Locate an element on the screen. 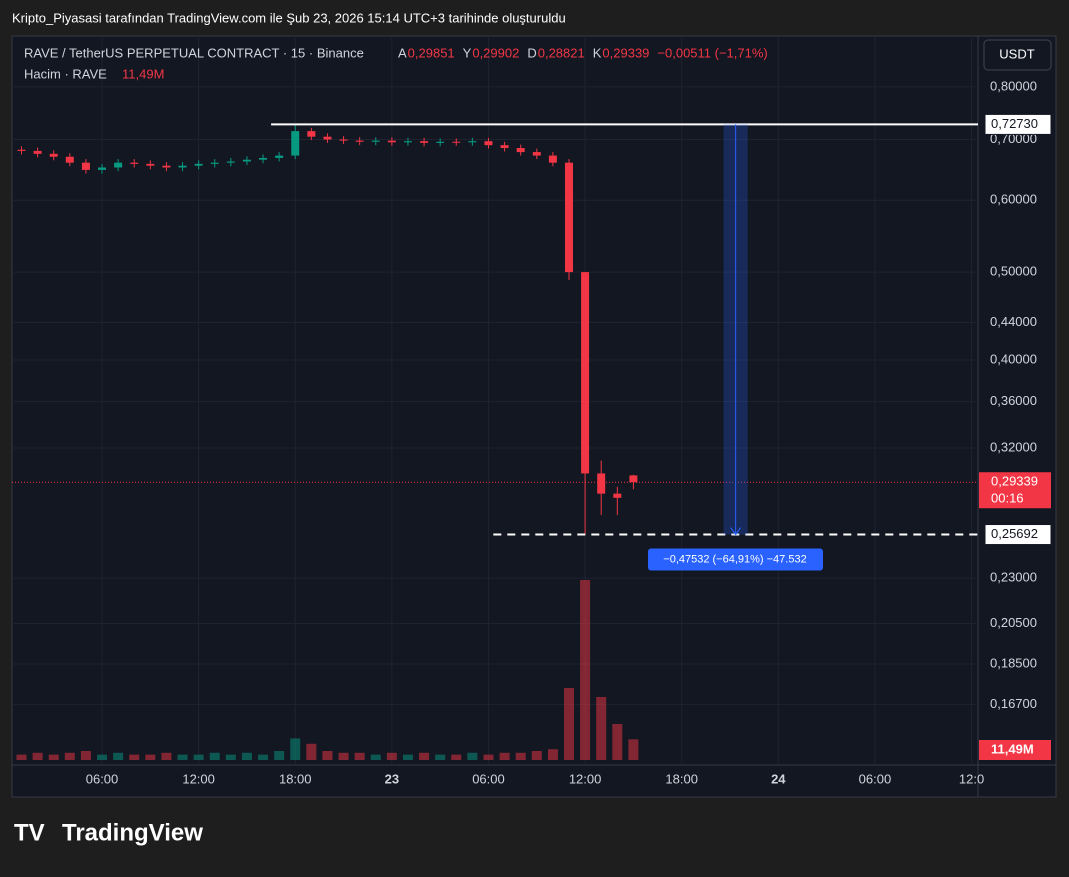 Image resolution: width=1069 pixels, height=877 pixels. logo-text: TradingView is located at coordinates (132, 832).